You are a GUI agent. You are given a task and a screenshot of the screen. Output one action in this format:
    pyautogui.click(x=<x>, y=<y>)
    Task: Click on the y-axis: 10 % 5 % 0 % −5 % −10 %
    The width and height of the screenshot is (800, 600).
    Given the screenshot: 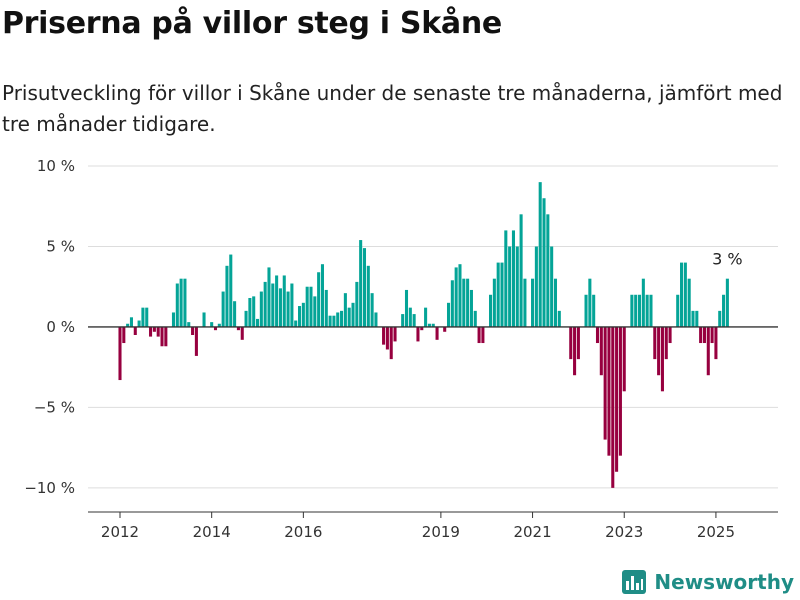 What is the action you would take?
    pyautogui.click(x=49, y=327)
    